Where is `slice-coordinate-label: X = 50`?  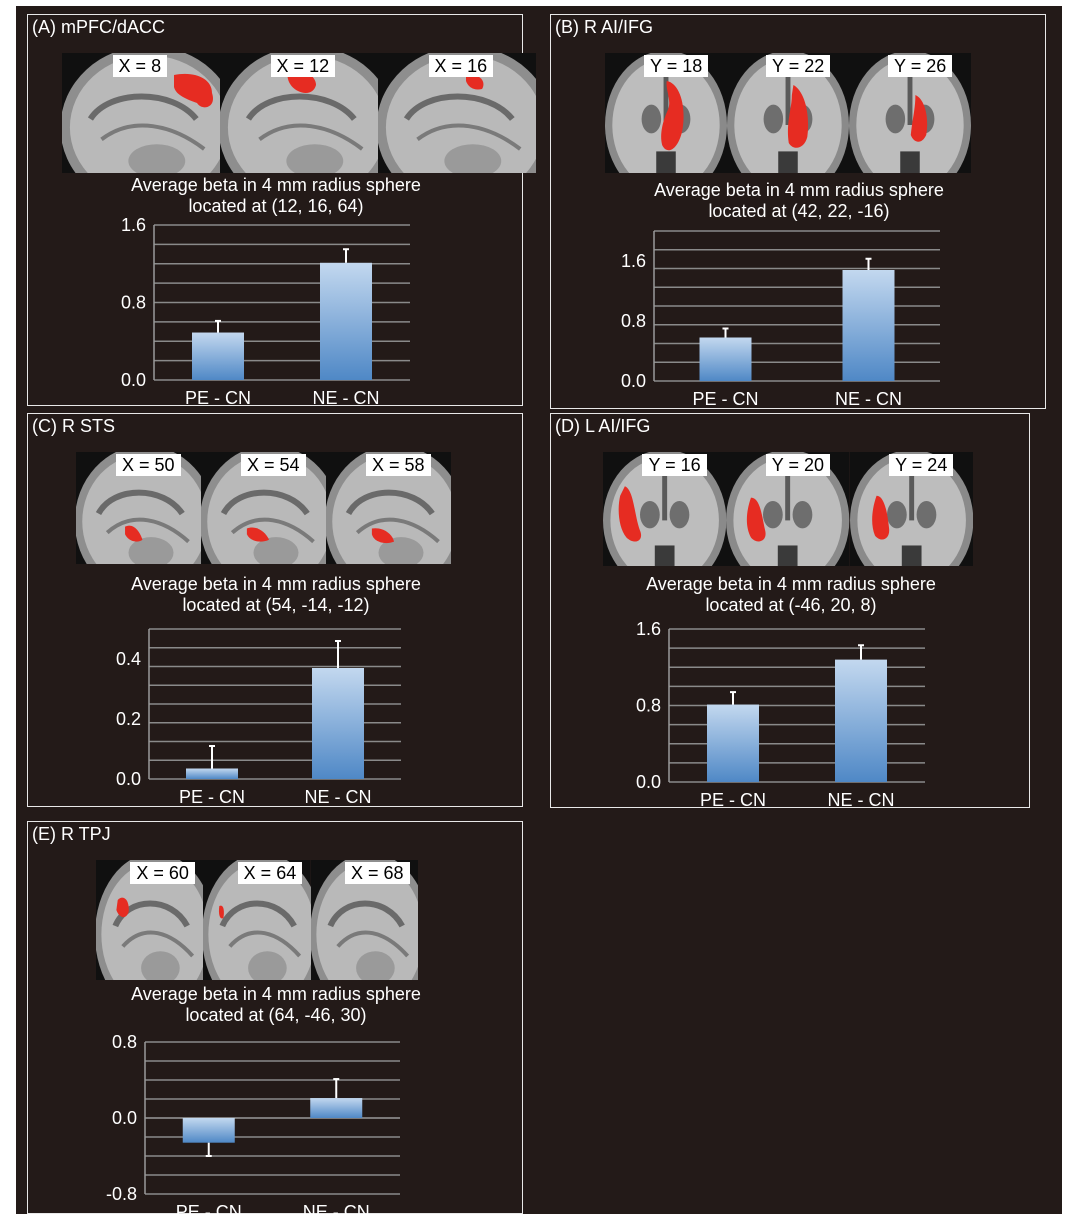 slice-coordinate-label: X = 50 is located at coordinates (148, 465).